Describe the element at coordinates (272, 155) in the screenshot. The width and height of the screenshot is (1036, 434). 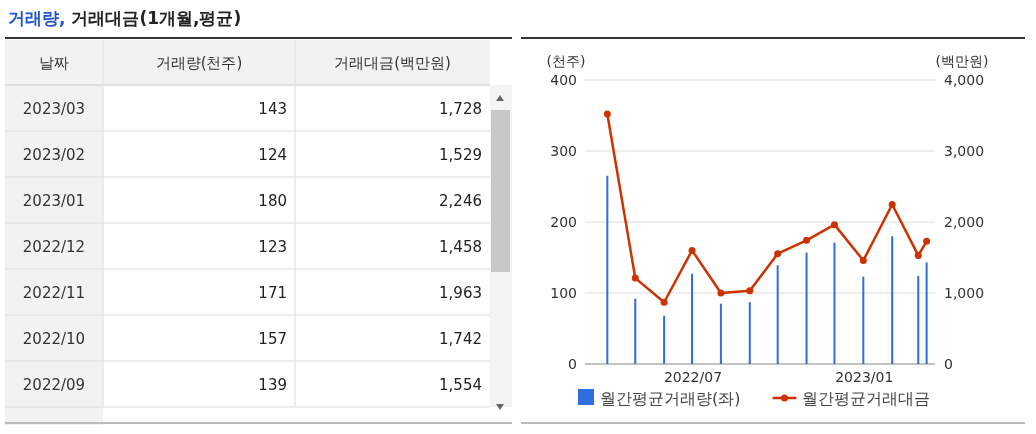
I see `text: 124` at that location.